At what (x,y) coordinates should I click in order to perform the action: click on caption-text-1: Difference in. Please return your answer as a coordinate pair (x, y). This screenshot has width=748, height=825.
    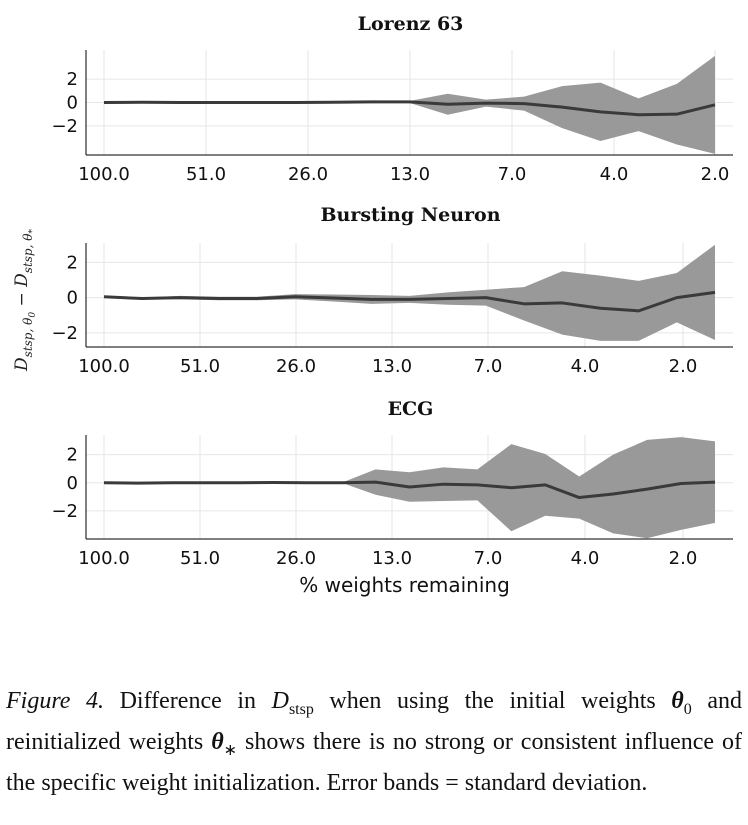
    Looking at the image, I should click on (188, 701).